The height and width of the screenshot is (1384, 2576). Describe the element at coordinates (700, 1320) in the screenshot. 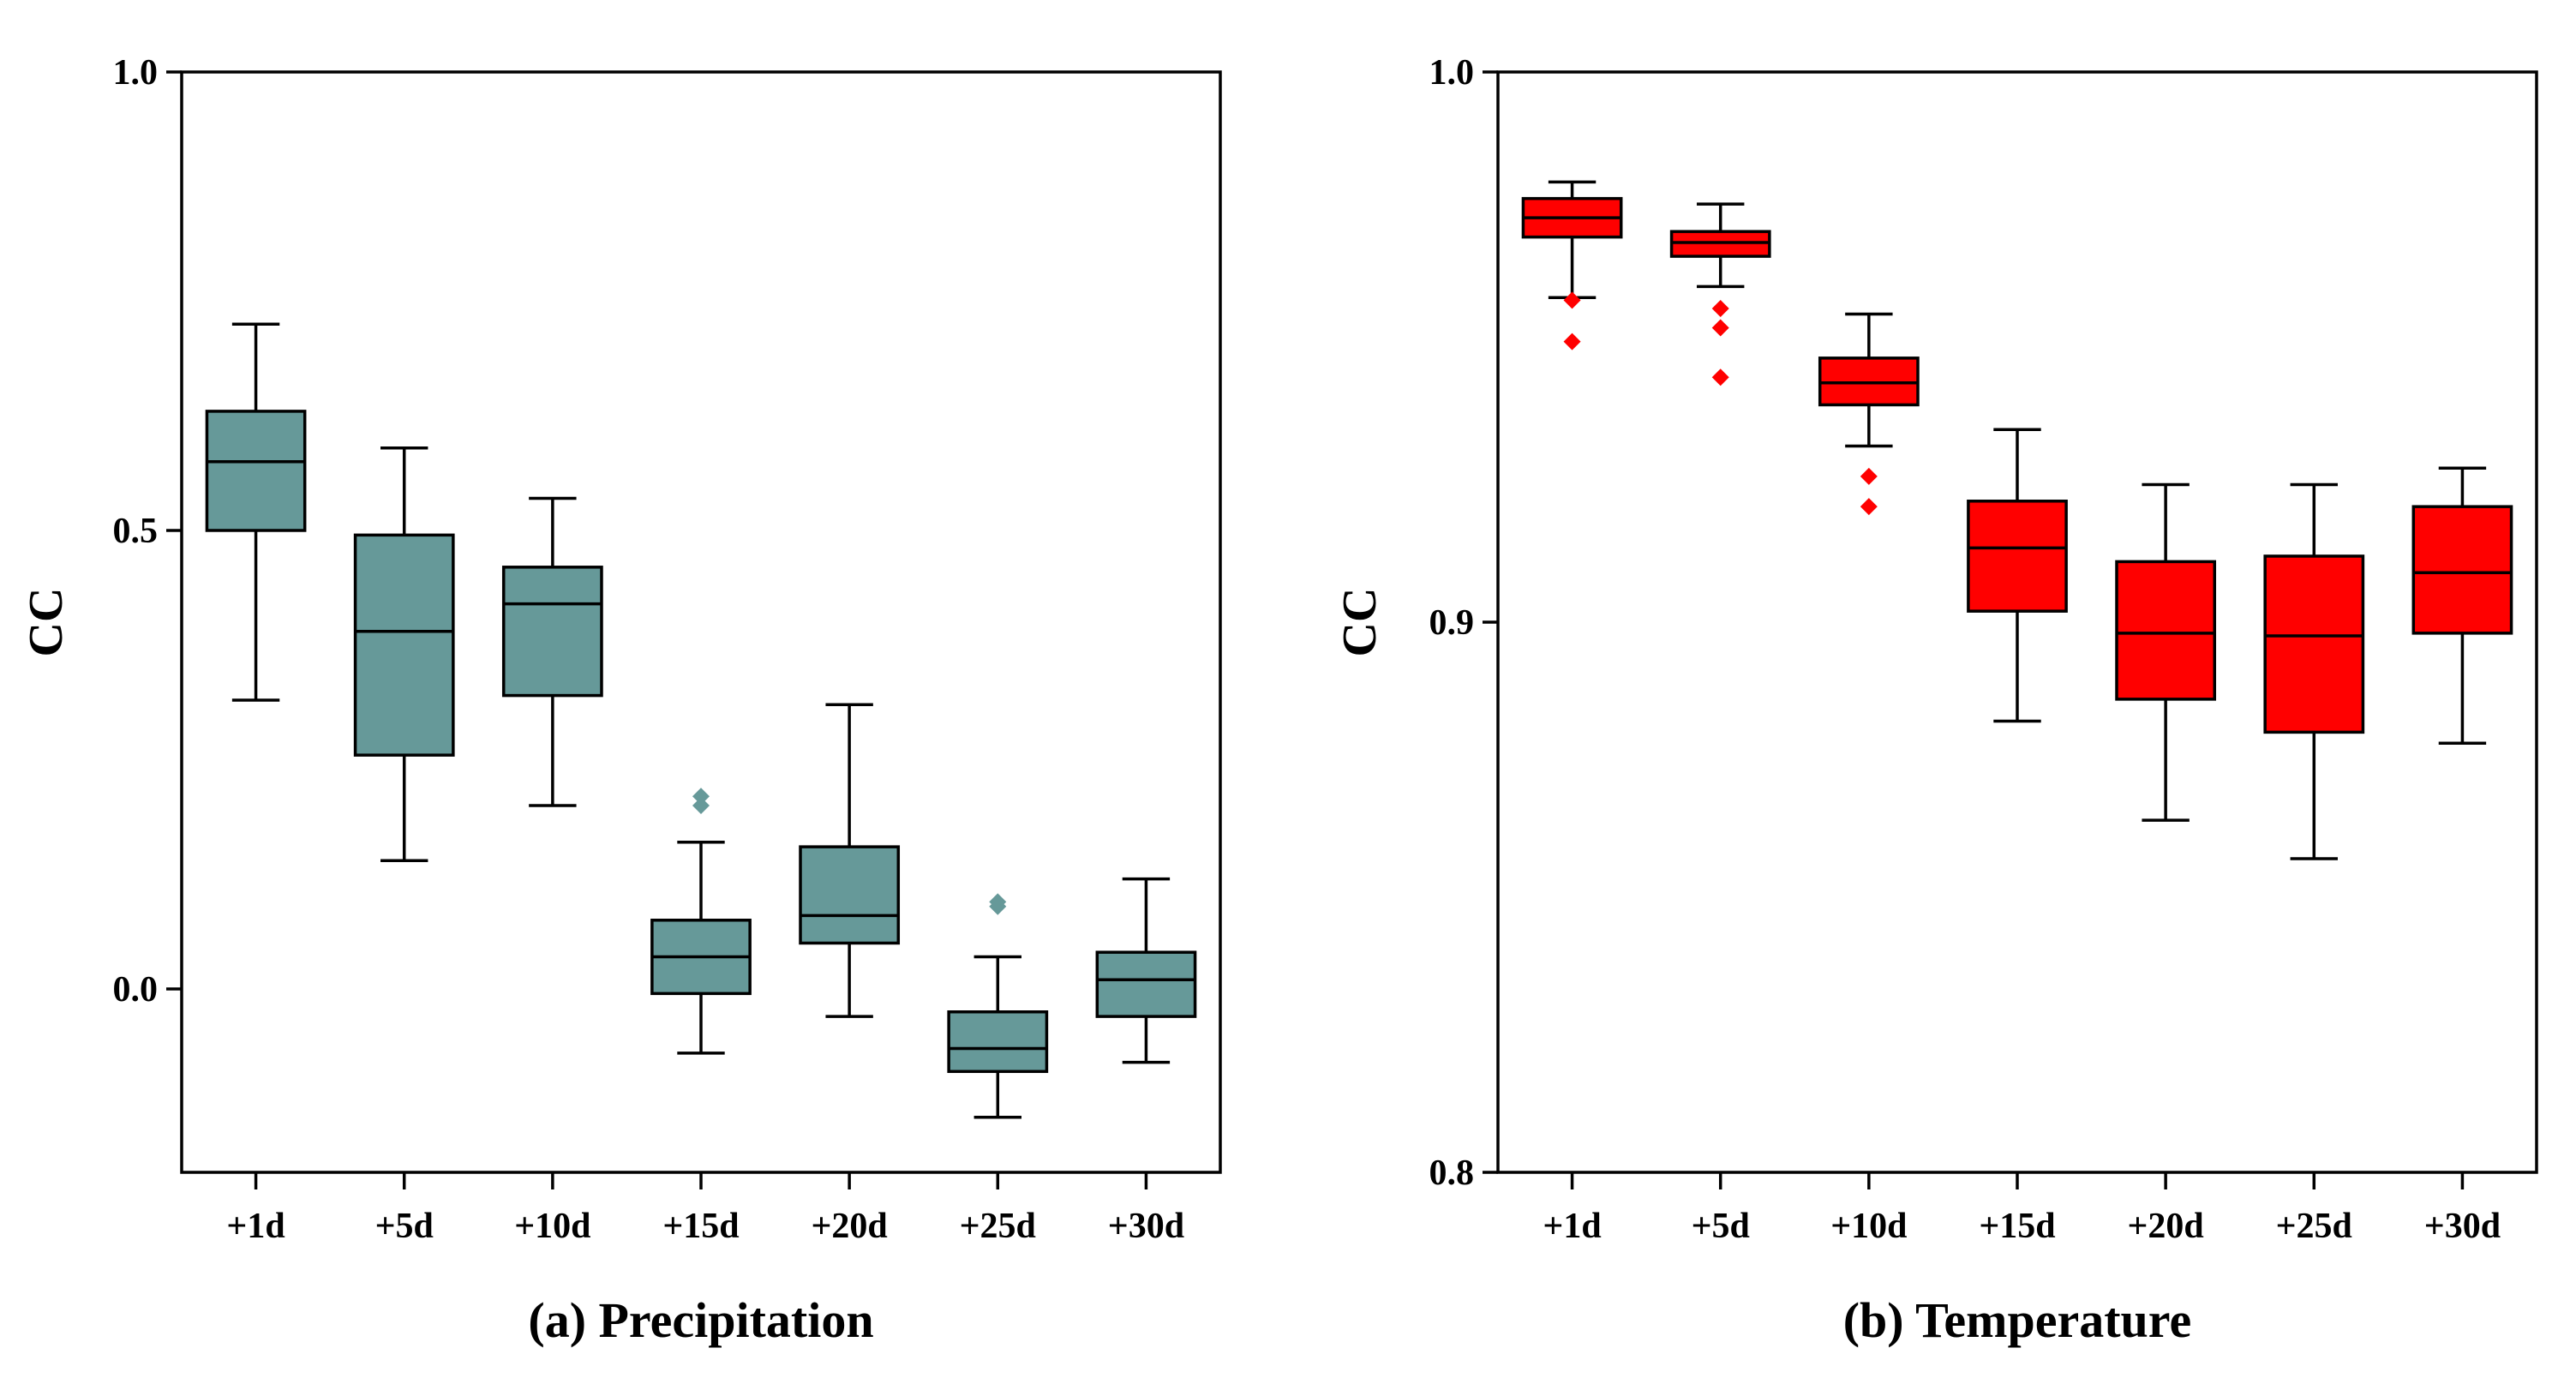

I see `panel-title: (a) Precipitation` at that location.